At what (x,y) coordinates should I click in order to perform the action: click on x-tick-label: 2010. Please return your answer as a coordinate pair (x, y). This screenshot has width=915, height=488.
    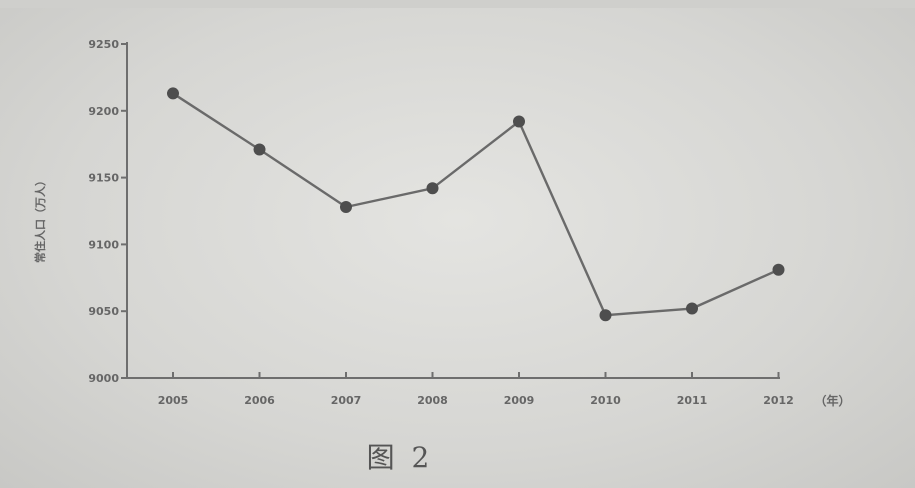
    Looking at the image, I should click on (605, 400).